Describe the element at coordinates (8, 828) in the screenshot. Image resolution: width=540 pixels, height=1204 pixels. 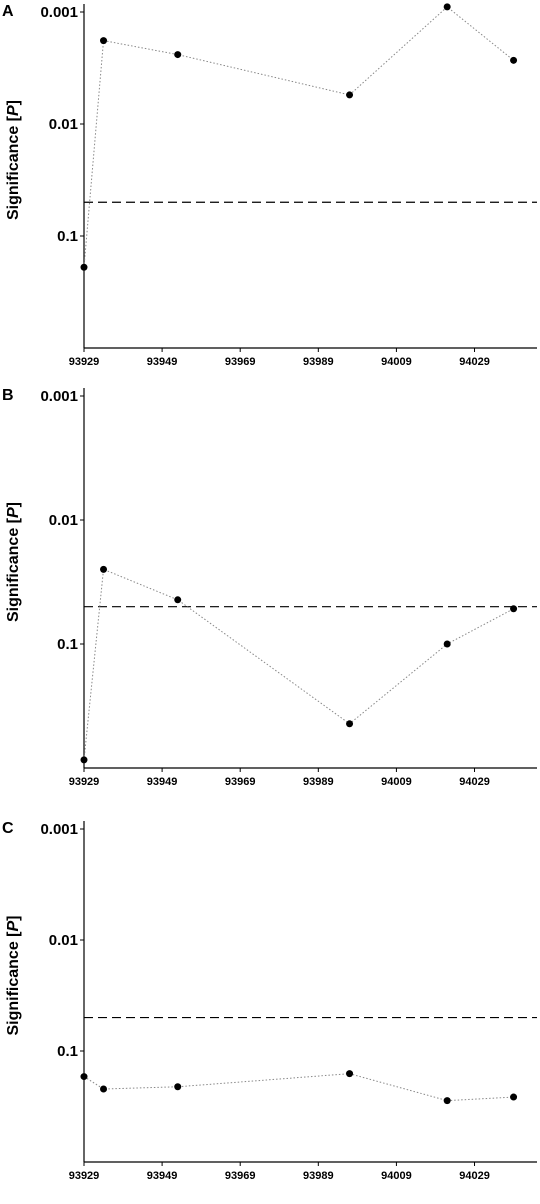
I see `panel-label: C` at that location.